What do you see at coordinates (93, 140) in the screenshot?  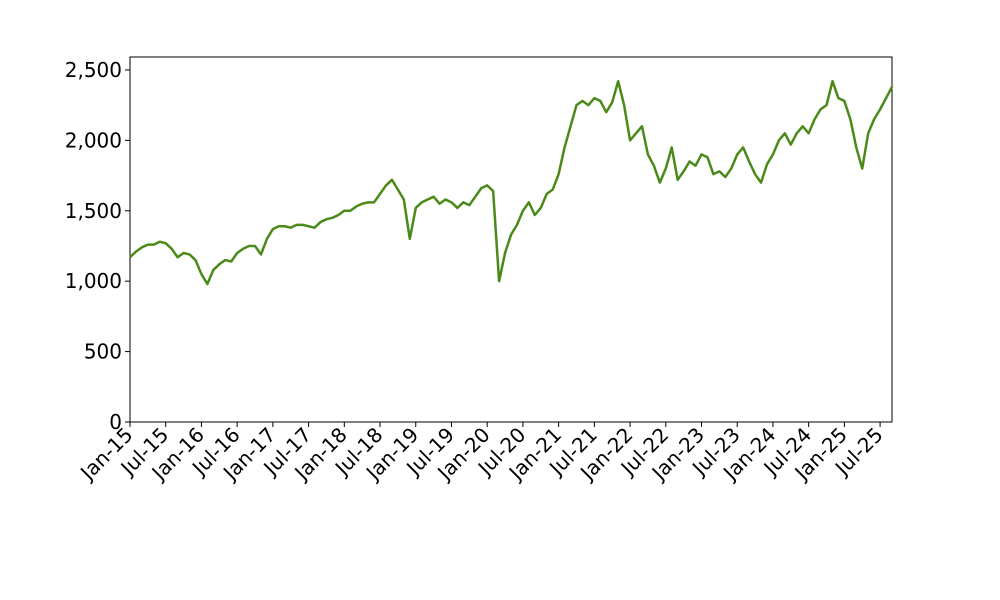 I see `y-tick-label: 2,000` at bounding box center [93, 140].